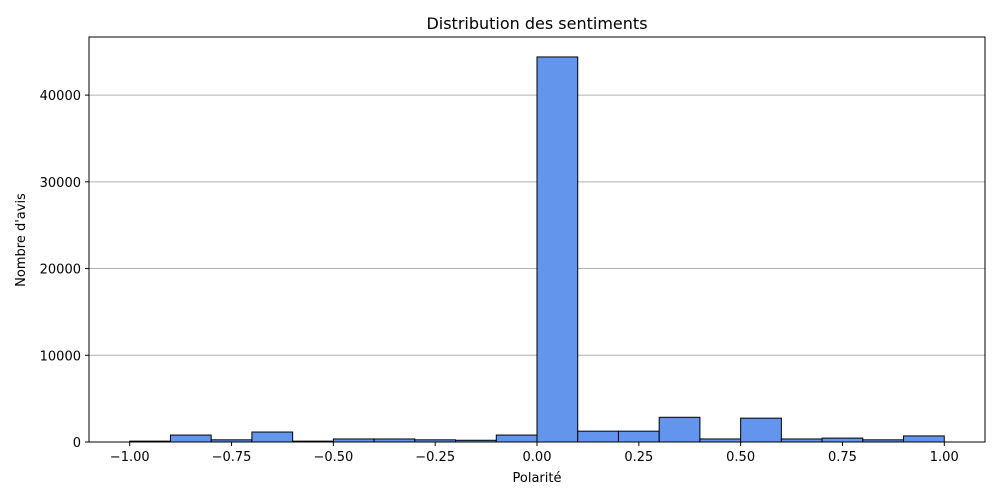 This screenshot has width=1000, height=500. What do you see at coordinates (130, 457) in the screenshot?
I see `x-tick-label: −1.00` at bounding box center [130, 457].